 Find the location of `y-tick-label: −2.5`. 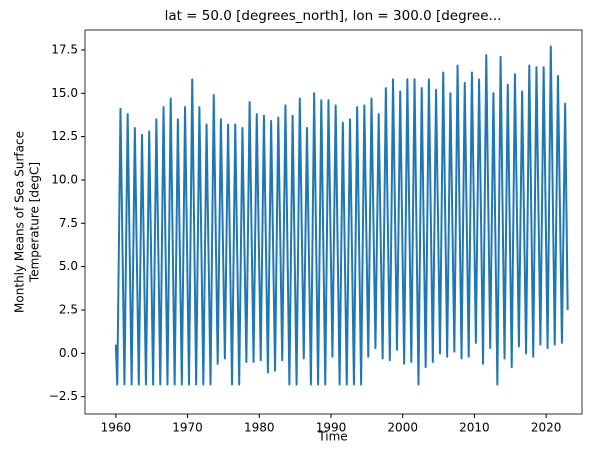

y-tick-label: −2.5 is located at coordinates (63, 396).